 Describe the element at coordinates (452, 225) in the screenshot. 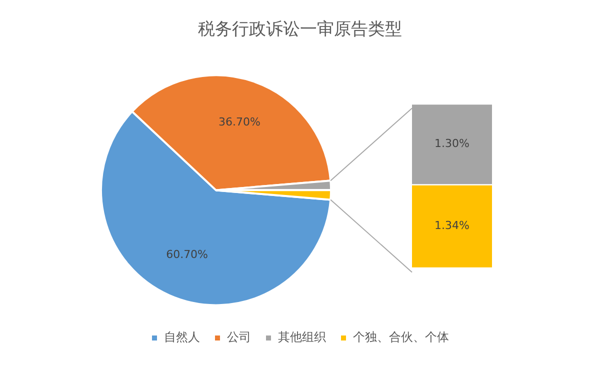

I see `data-label: 1.34%` at that location.